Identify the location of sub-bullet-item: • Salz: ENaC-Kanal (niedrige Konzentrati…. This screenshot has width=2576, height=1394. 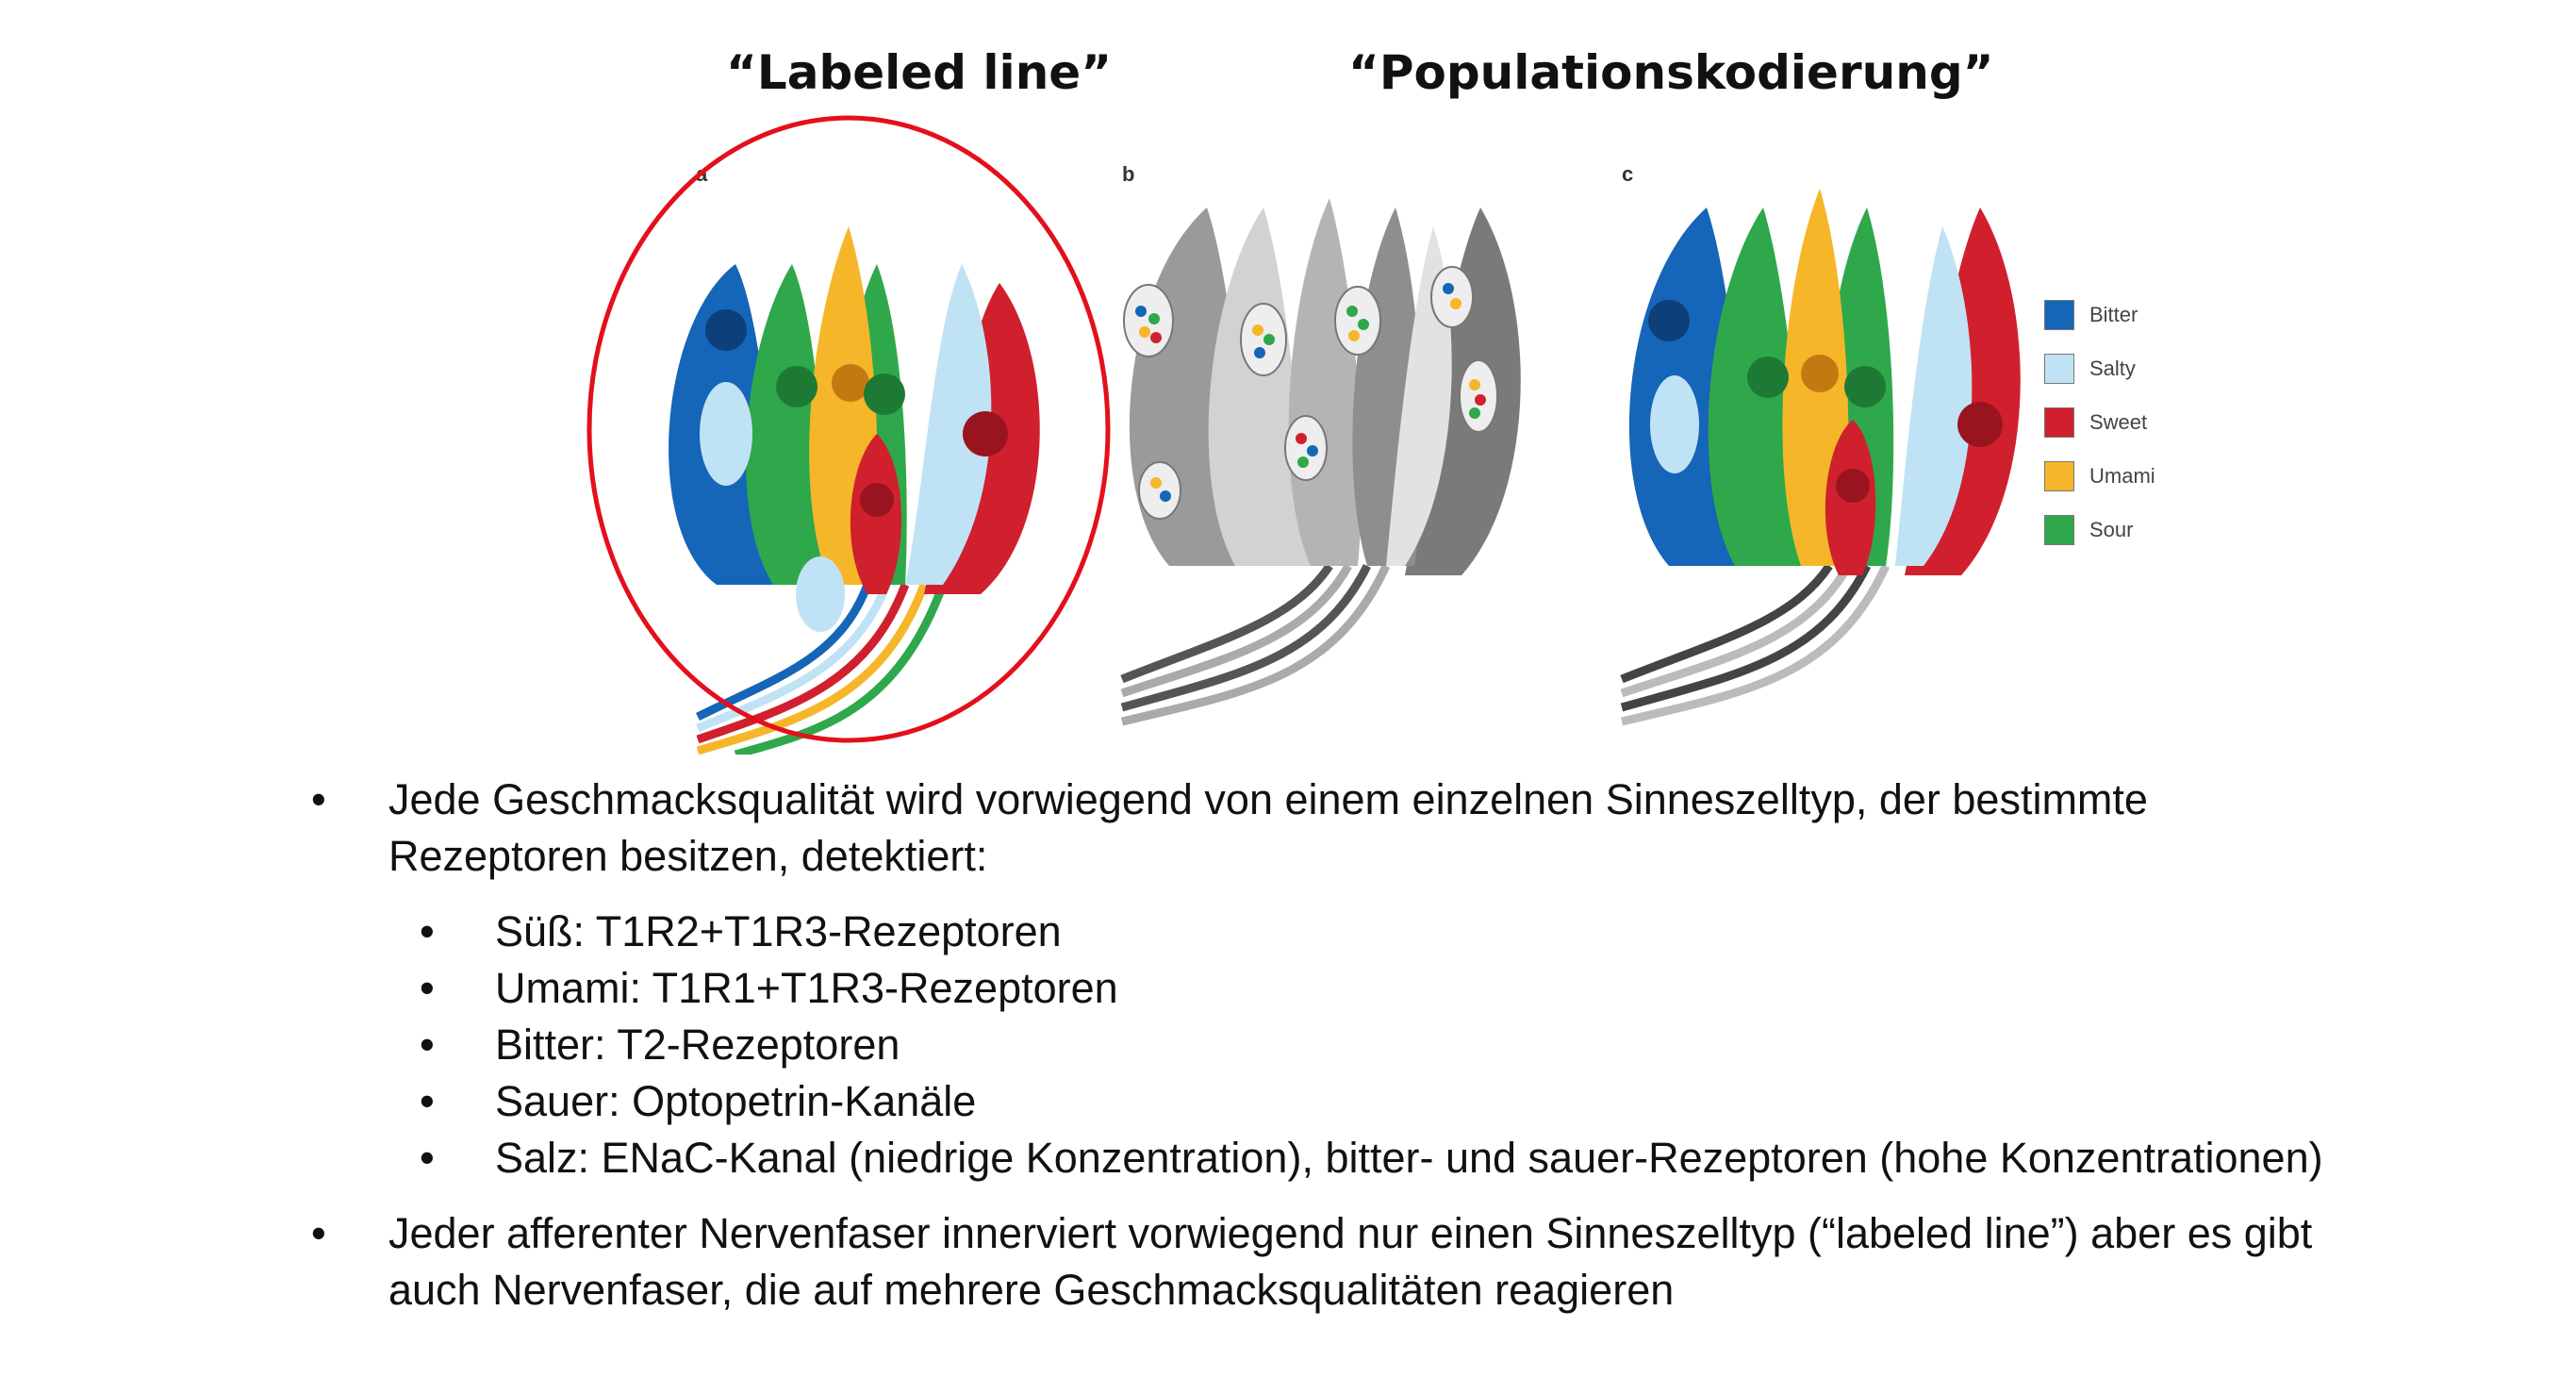
(1346, 1158).